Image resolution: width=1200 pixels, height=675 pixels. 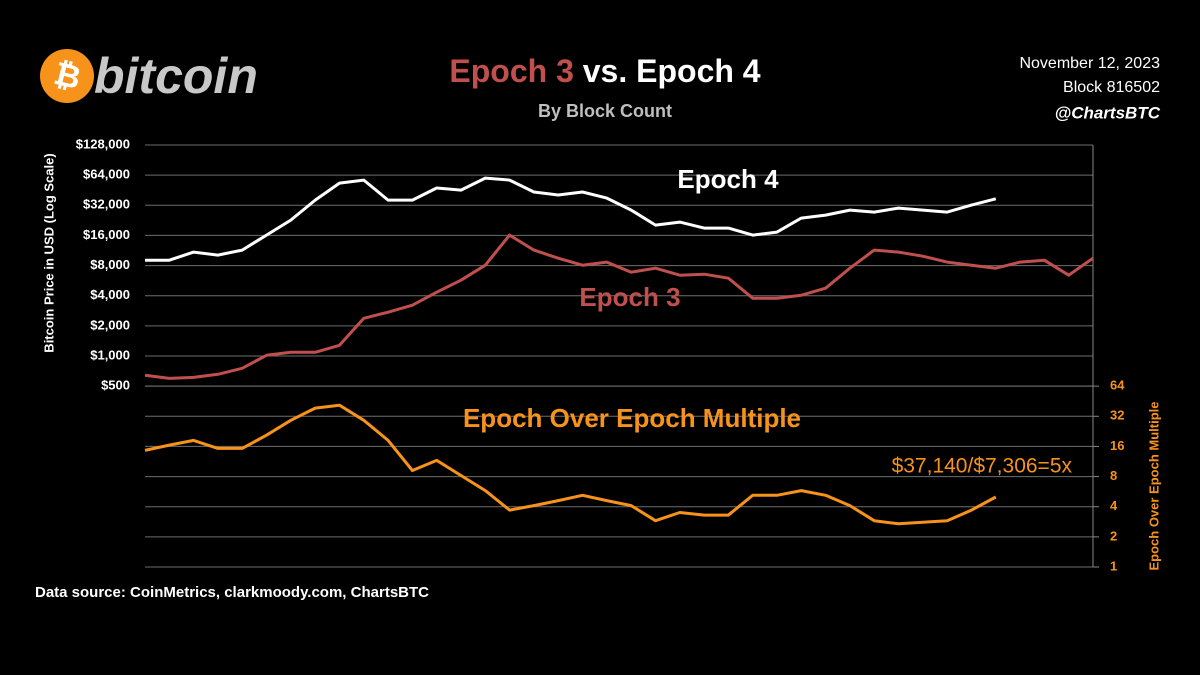 What do you see at coordinates (1153, 485) in the screenshot?
I see `y2-axis-label: Epoch Over Epoch Multiple` at bounding box center [1153, 485].